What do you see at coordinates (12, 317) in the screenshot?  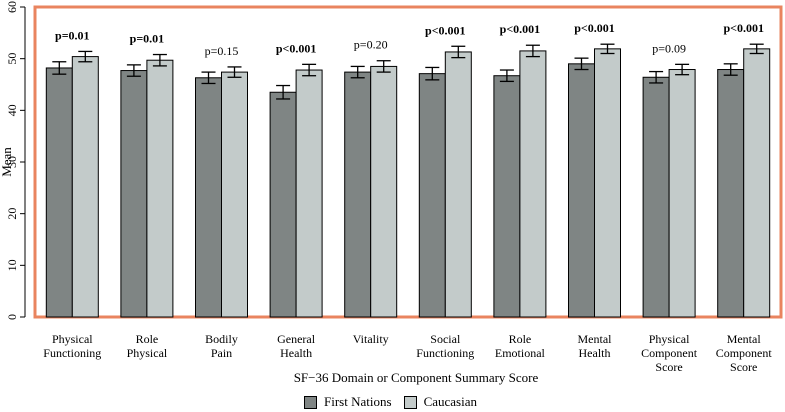 I see `y-tick-label: 0` at bounding box center [12, 317].